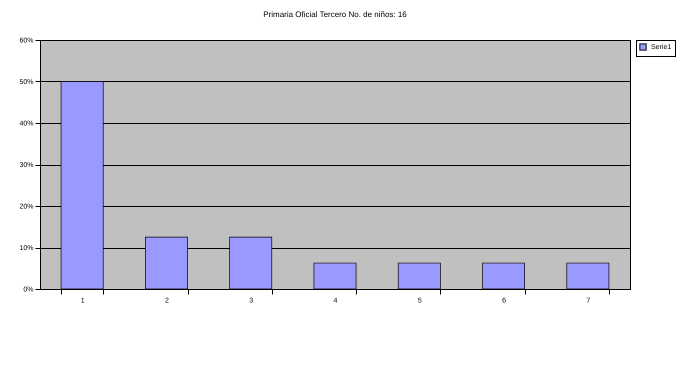 The width and height of the screenshot is (685, 378). Describe the element at coordinates (335, 14) in the screenshot. I see `chart-title: Primaria Oficial Tercero No. de niños: 16` at that location.